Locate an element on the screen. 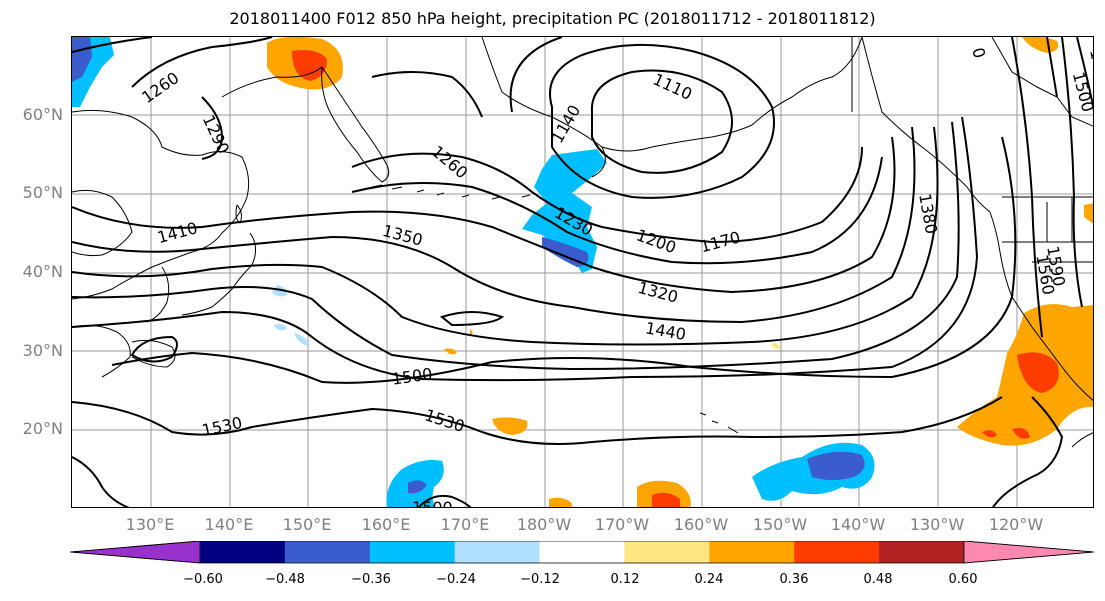  contour-label: 1110 is located at coordinates (672, 86).